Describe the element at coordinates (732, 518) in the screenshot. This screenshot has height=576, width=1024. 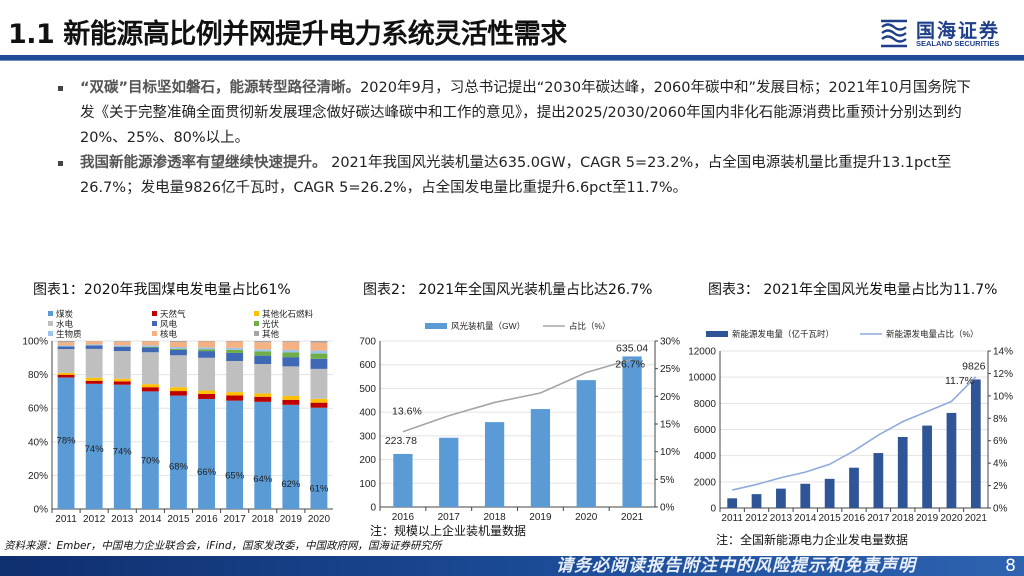
I see `x-tick-label: 2011` at that location.